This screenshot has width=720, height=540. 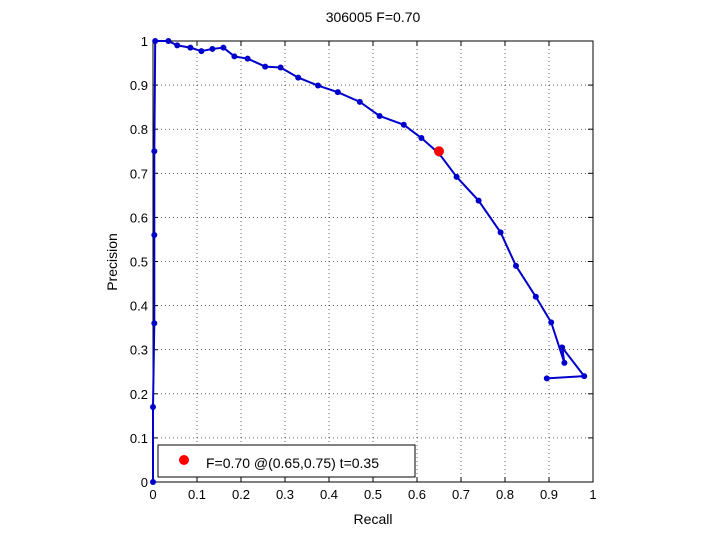 What do you see at coordinates (197, 494) in the screenshot?
I see `x-tick-label: 0.1` at bounding box center [197, 494].